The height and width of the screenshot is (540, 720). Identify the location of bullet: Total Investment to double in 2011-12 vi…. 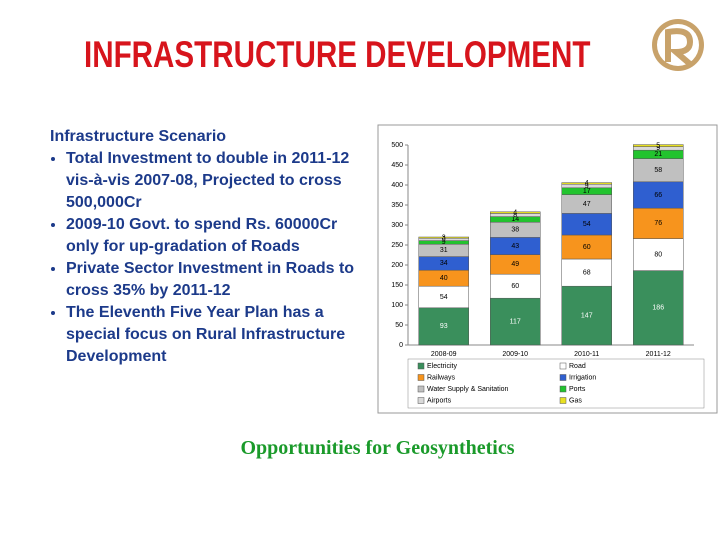
(217, 181).